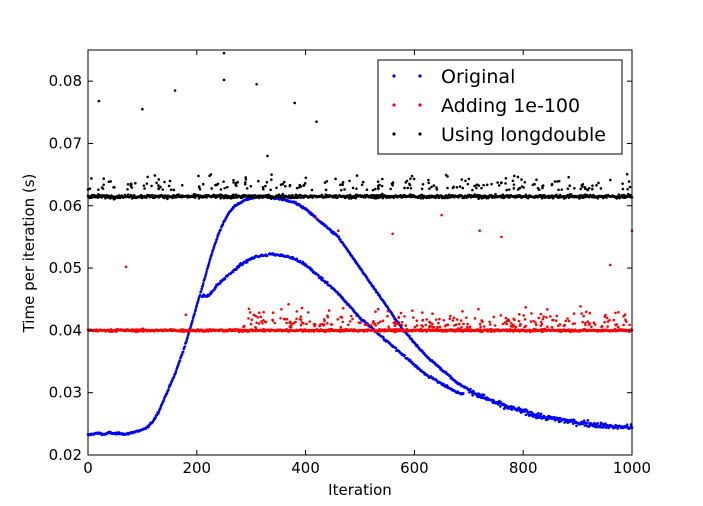  I want to click on legend-entry-original: Original, so click(453, 77).